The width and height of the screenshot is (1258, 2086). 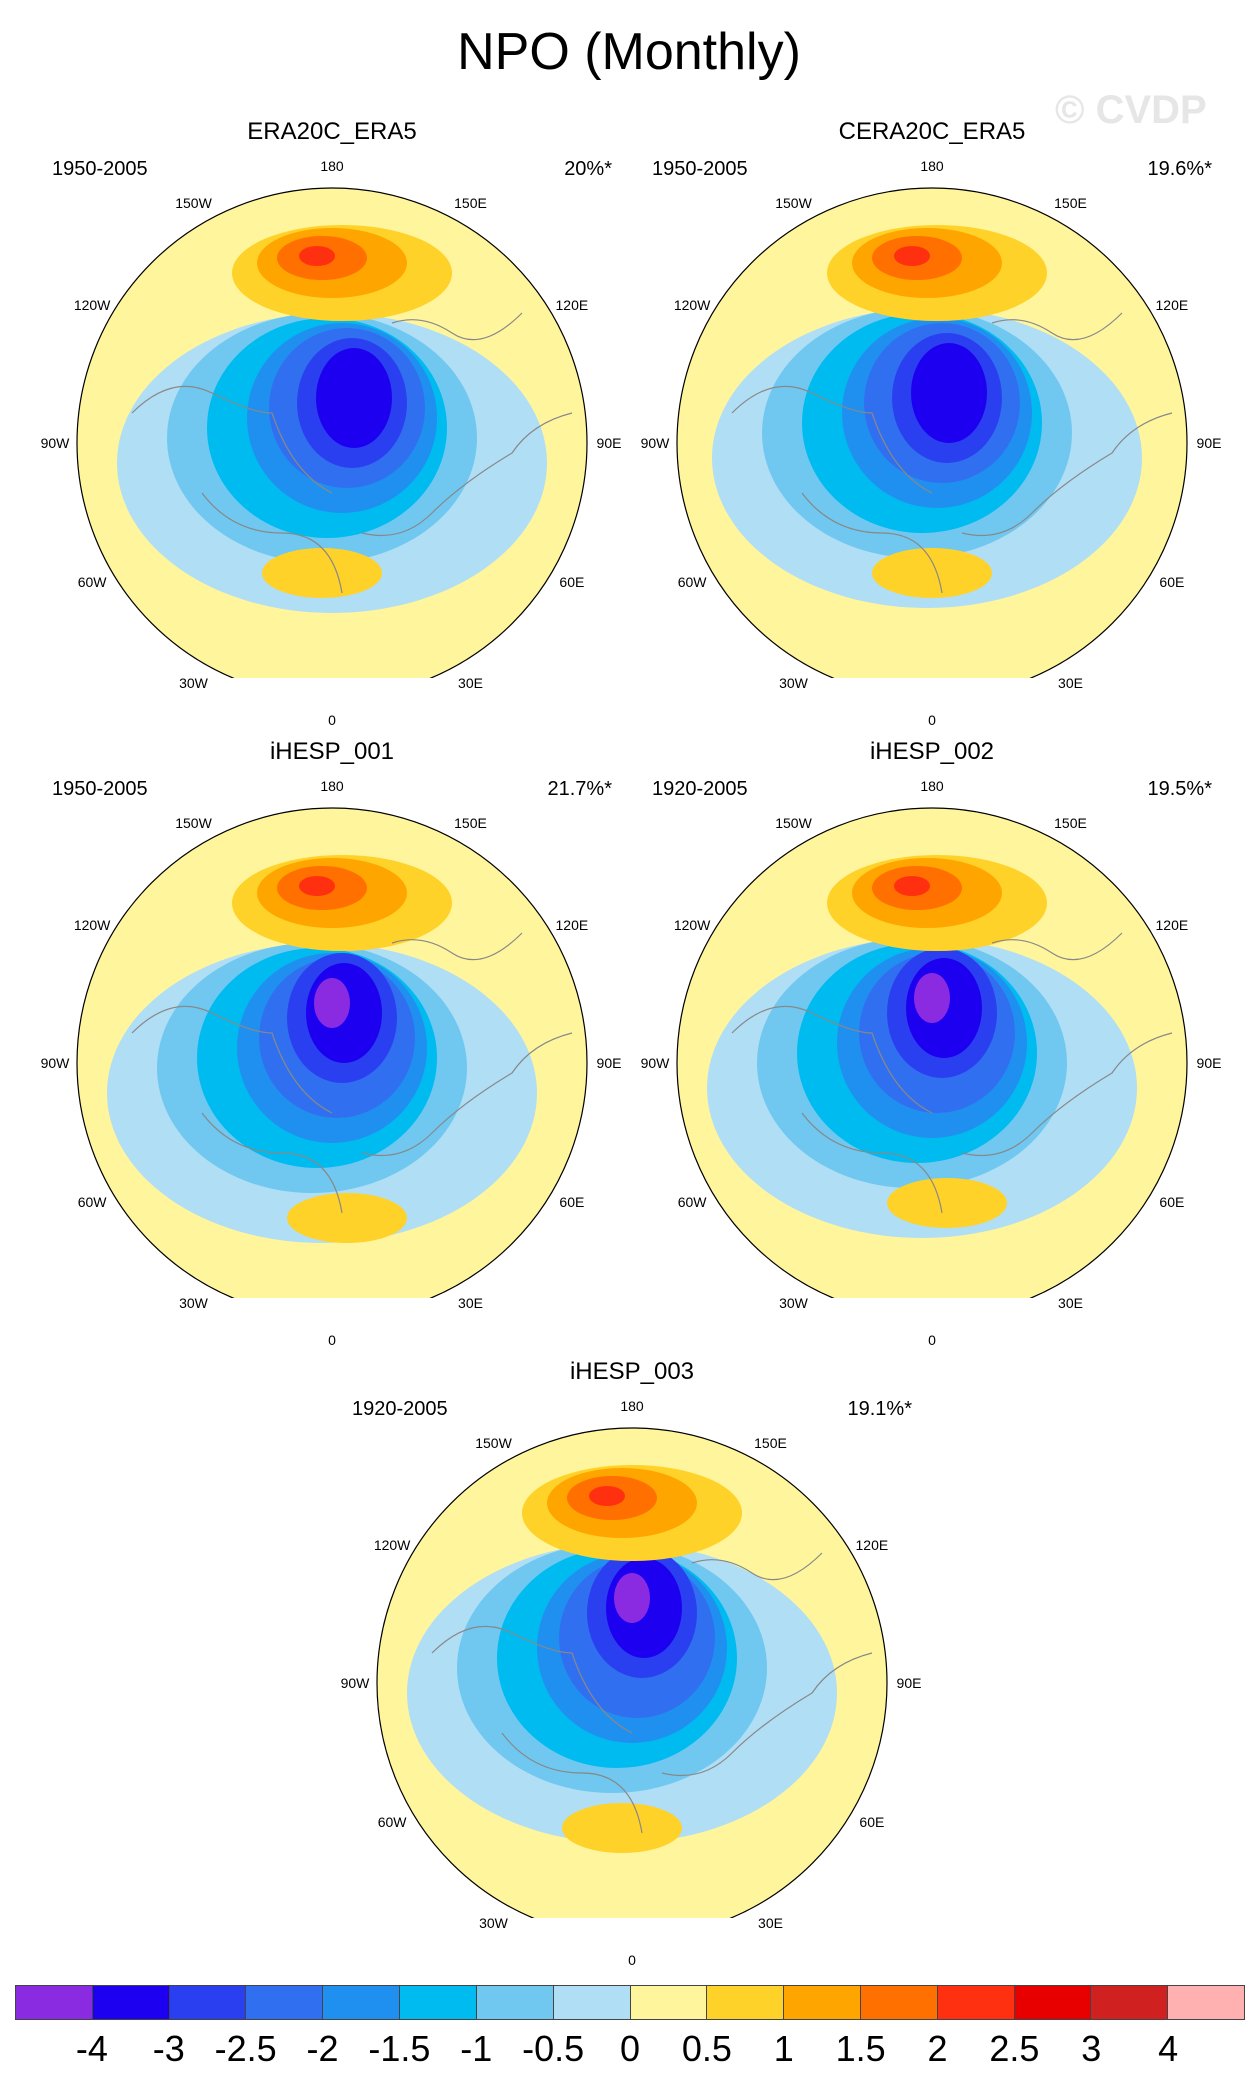 I want to click on colorbar-tick-label: -1.5, so click(x=399, y=2048).